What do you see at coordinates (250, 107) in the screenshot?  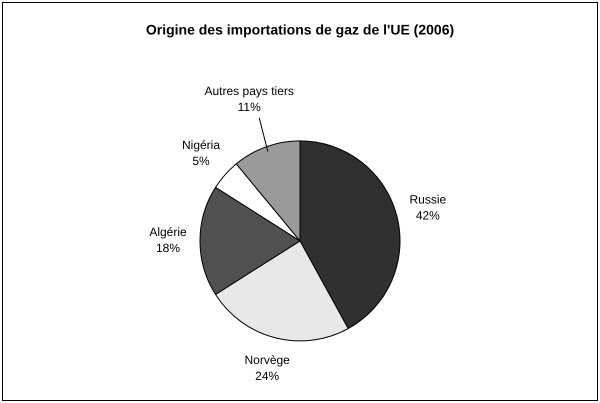 I see `data-label: 11%` at bounding box center [250, 107].